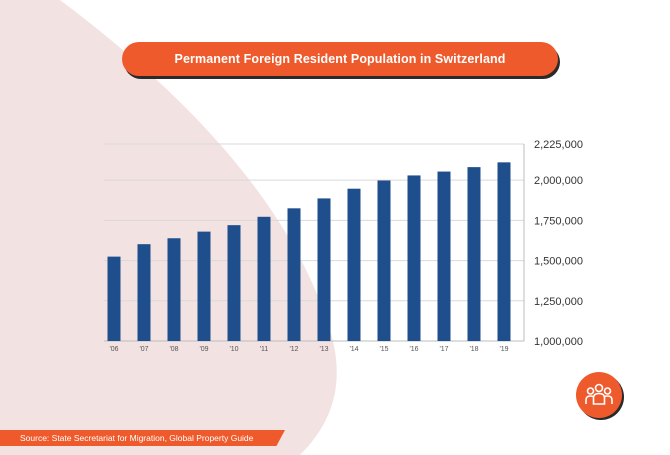  Describe the element at coordinates (203, 349) in the screenshot. I see `x-tick-label: '09` at that location.